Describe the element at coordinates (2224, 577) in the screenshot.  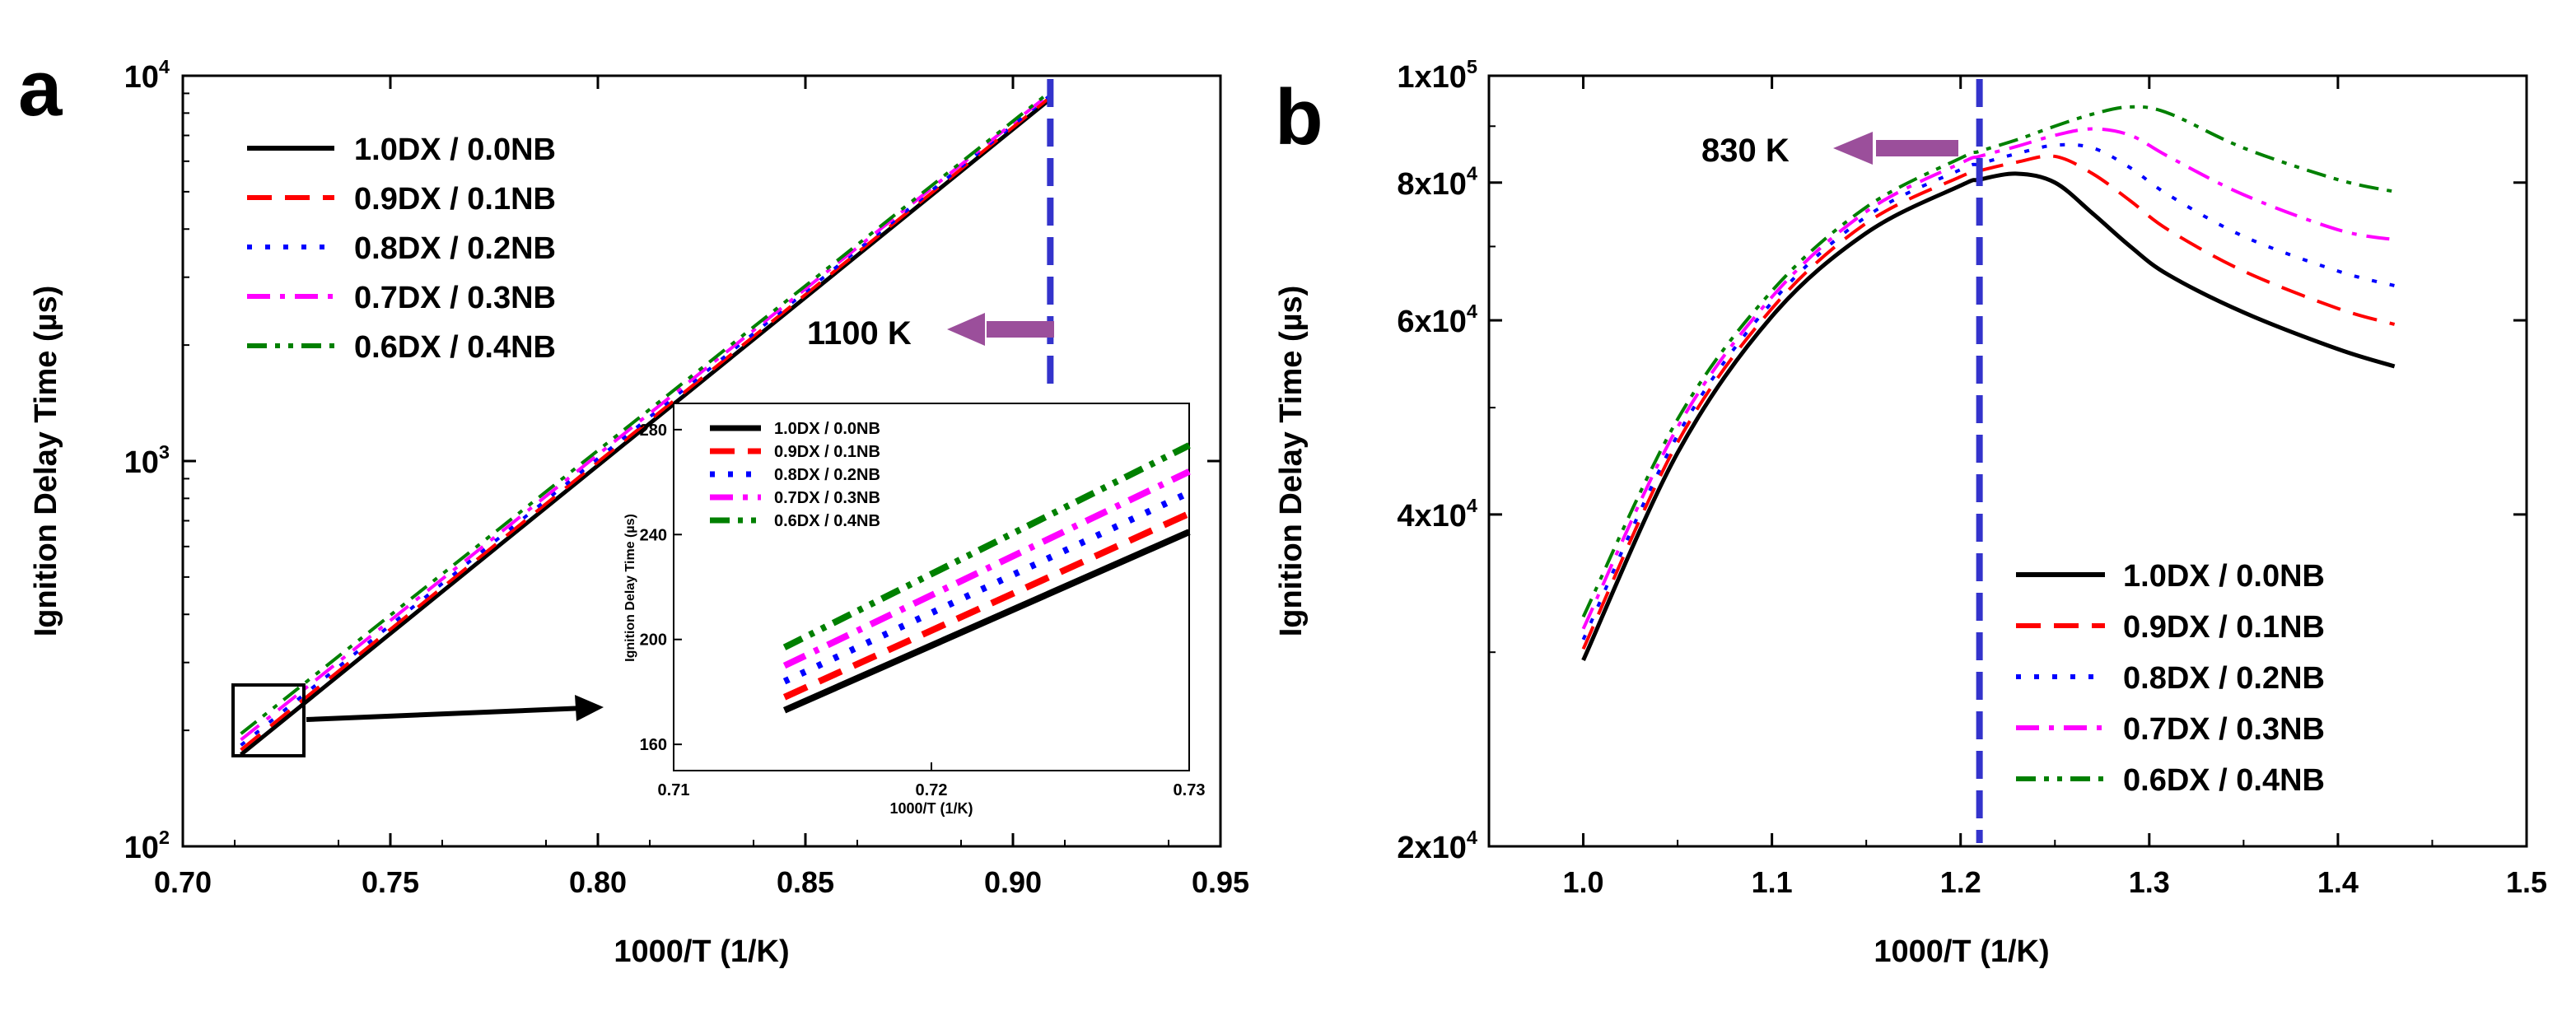
I see `legend-b-label-0: 1.0DX / 0.0NB` at that location.